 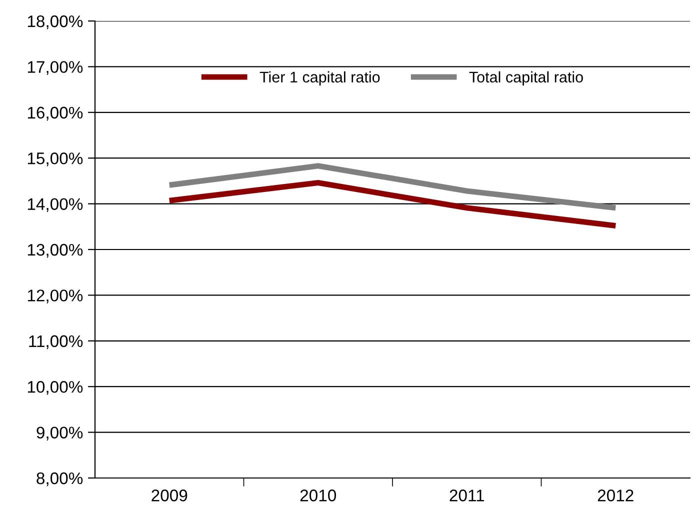 I want to click on y-tick-label: 11,00%, so click(x=56, y=342).